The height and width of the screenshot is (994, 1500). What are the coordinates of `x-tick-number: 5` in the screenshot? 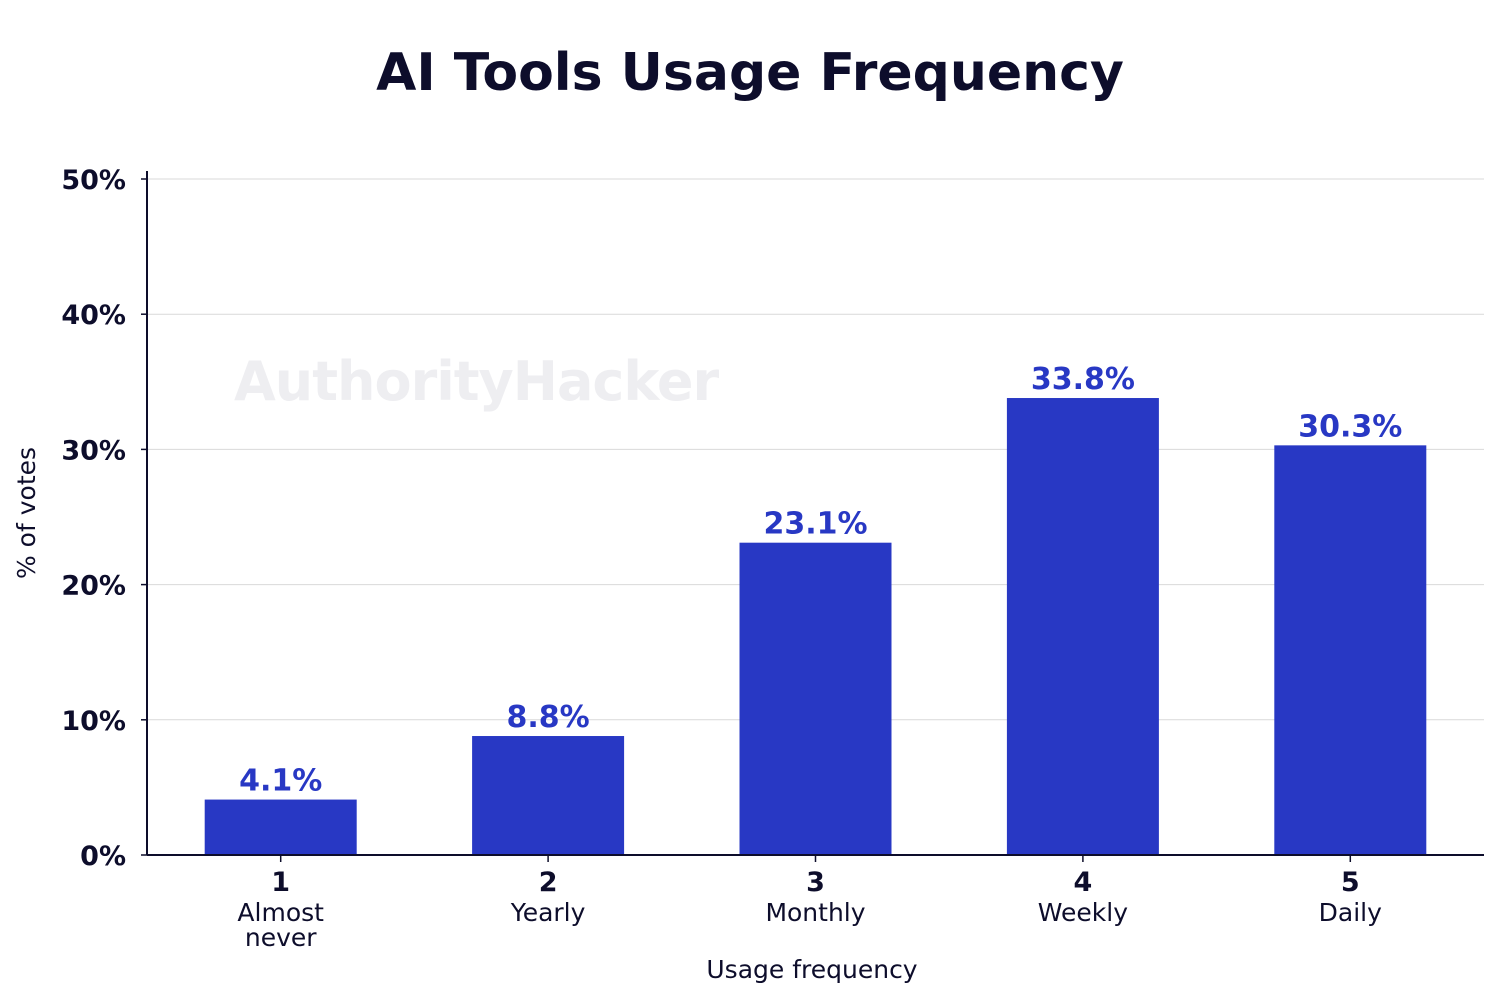 It's located at (1350, 882).